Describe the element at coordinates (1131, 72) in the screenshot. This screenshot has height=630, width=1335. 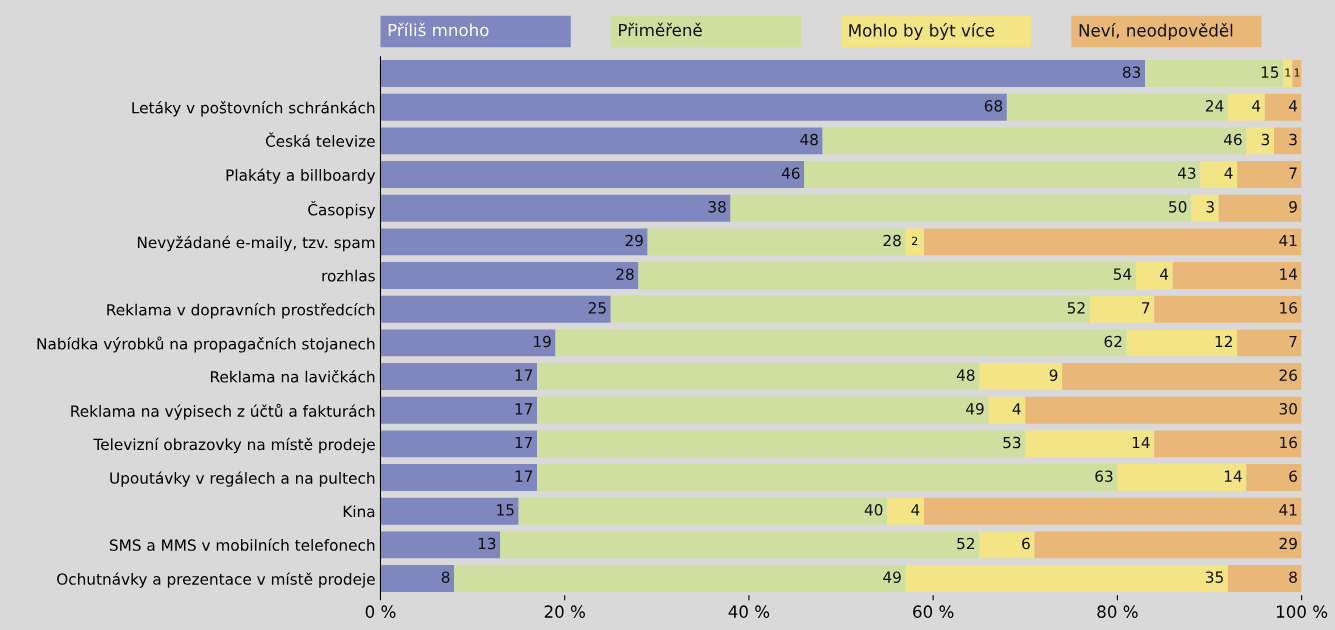
I see `data-label: 83` at that location.